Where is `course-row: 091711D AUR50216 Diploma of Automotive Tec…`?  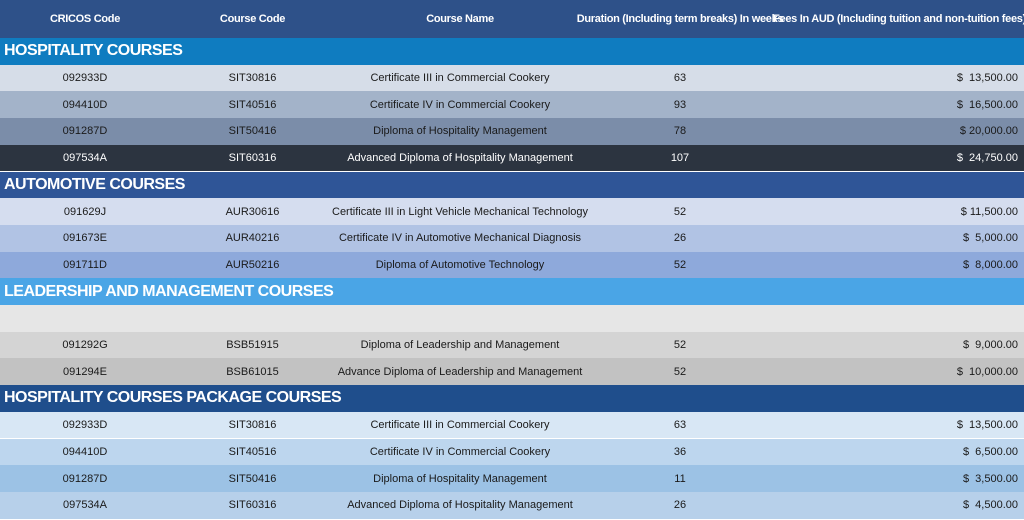 course-row: 091711D AUR50216 Diploma of Automotive Tec… is located at coordinates (512, 265).